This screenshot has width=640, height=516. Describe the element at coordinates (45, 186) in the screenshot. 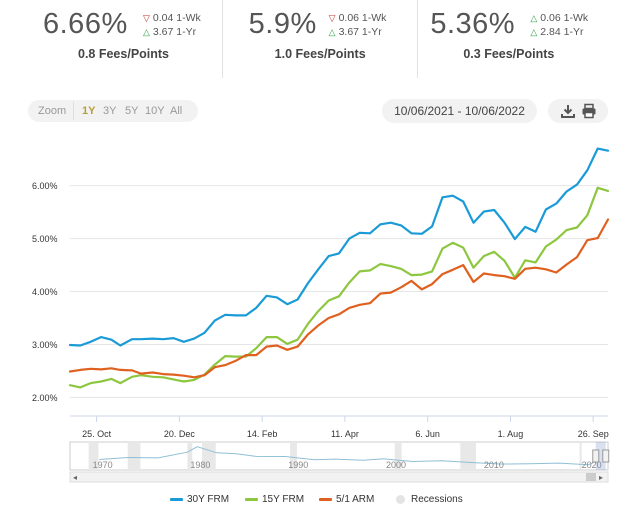

I see `y-tick-label: 6.00%` at that location.